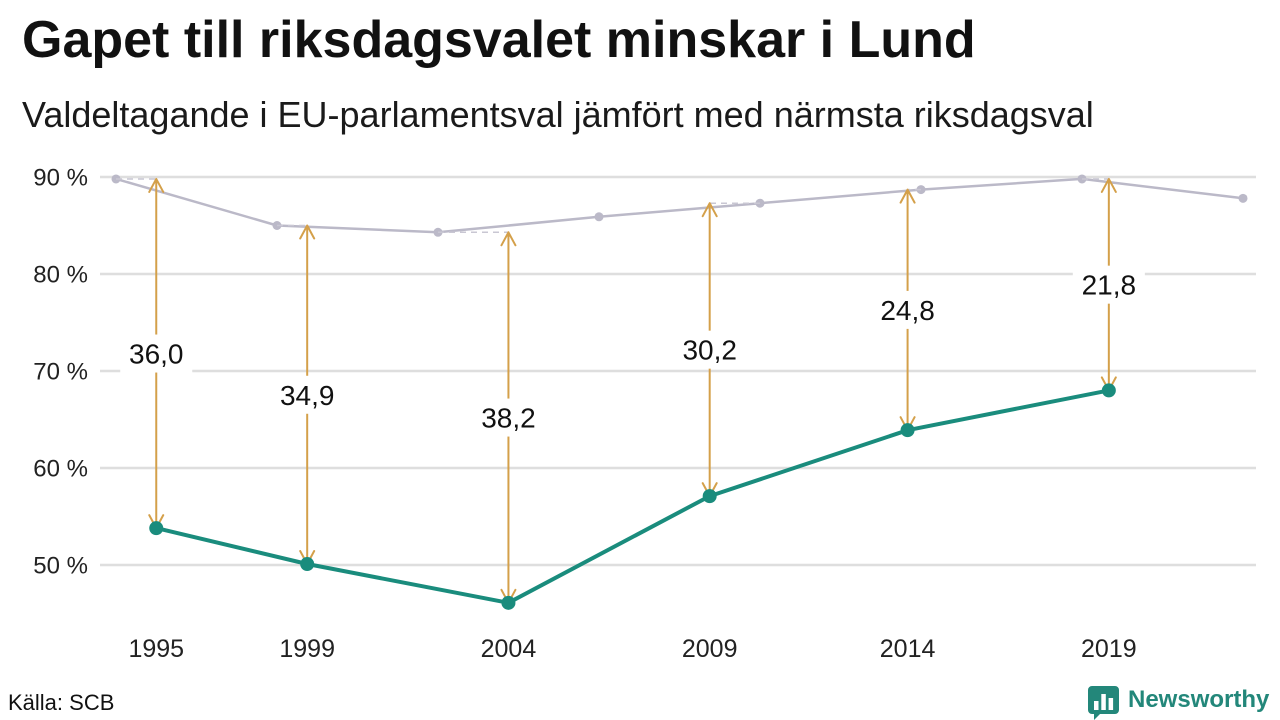 This screenshot has width=1280, height=720. What do you see at coordinates (60, 566) in the screenshot?
I see `y-tick-label: 50 %` at bounding box center [60, 566].